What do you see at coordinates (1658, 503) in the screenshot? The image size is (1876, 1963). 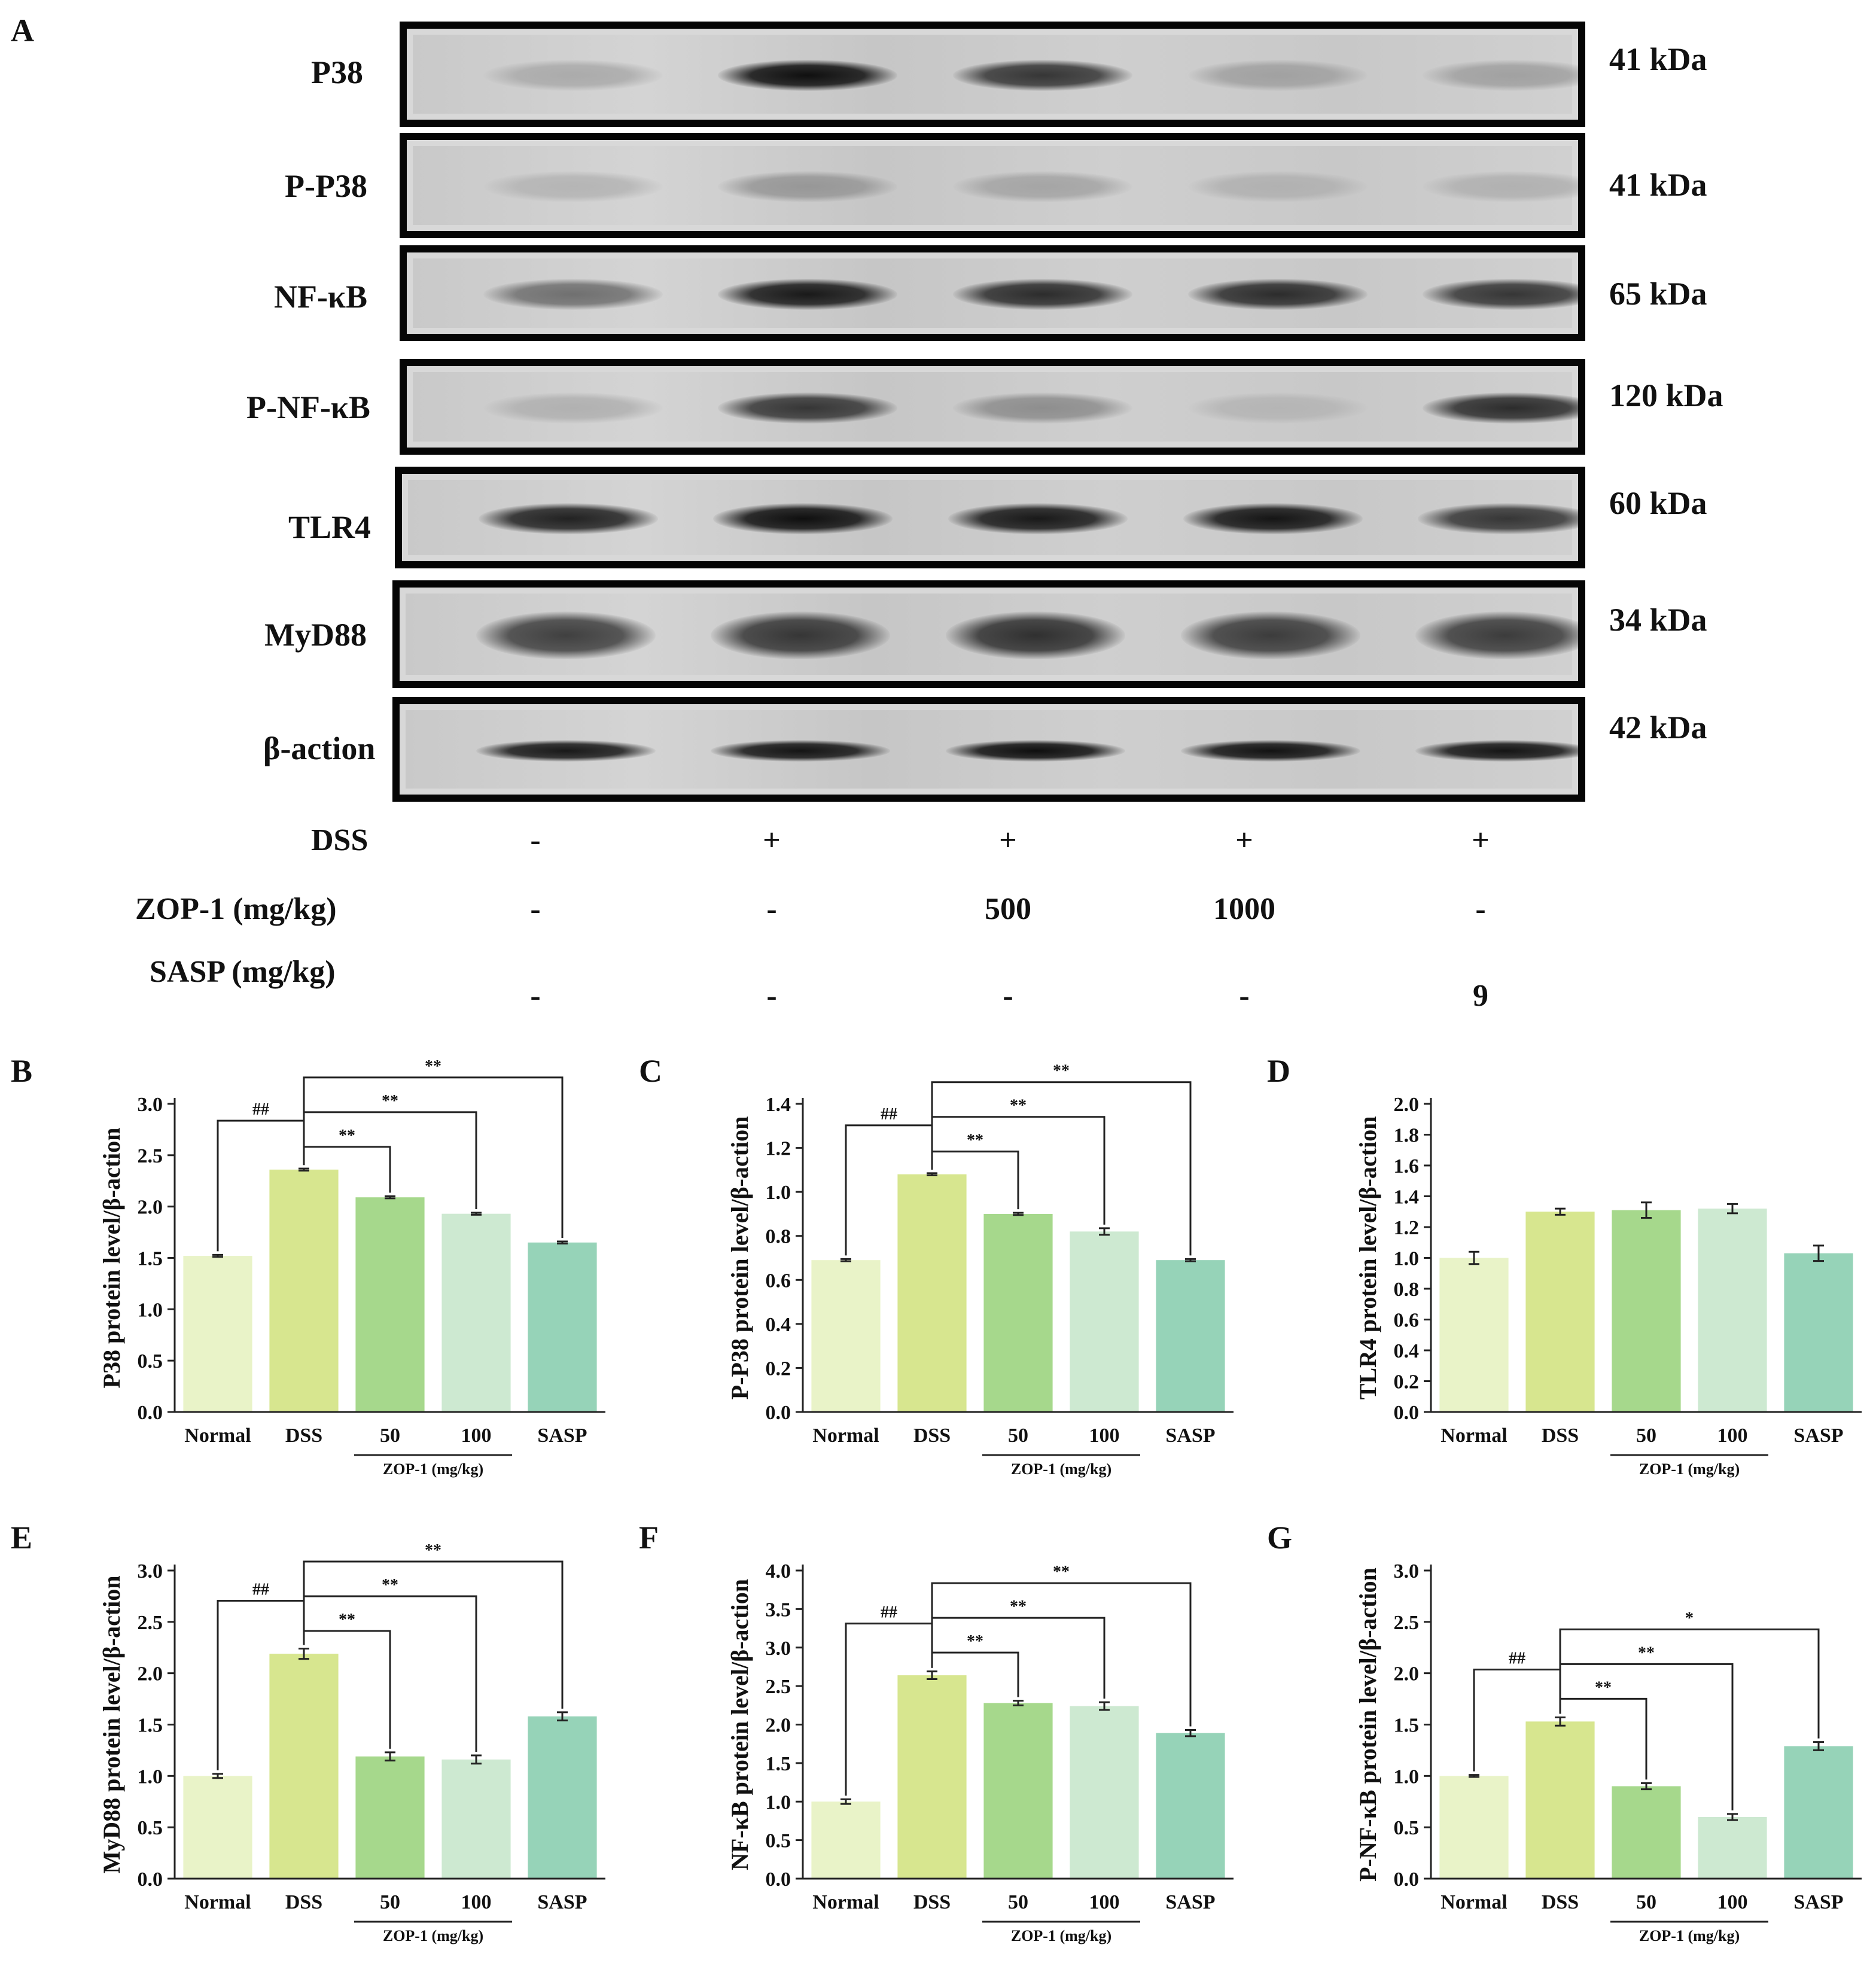 I see `kda-label: 60 kDa` at bounding box center [1658, 503].